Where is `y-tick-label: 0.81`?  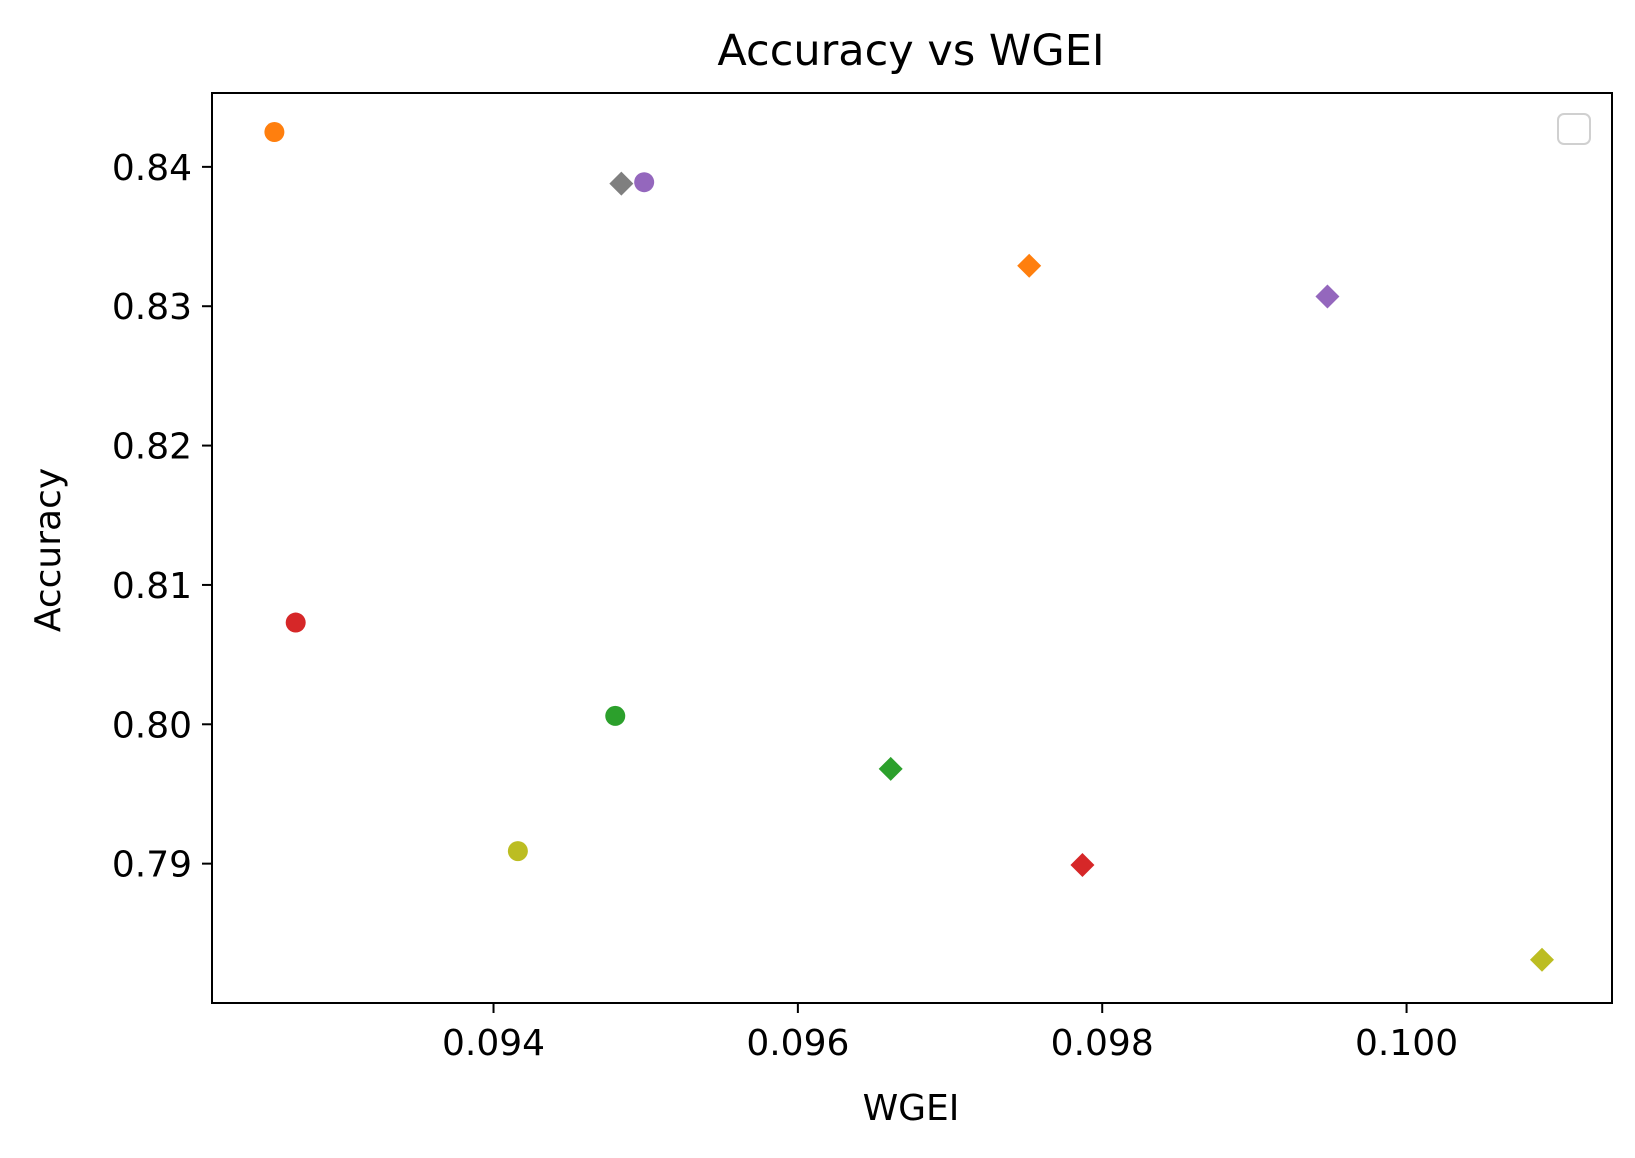 y-tick-label: 0.81 is located at coordinates (152, 586).